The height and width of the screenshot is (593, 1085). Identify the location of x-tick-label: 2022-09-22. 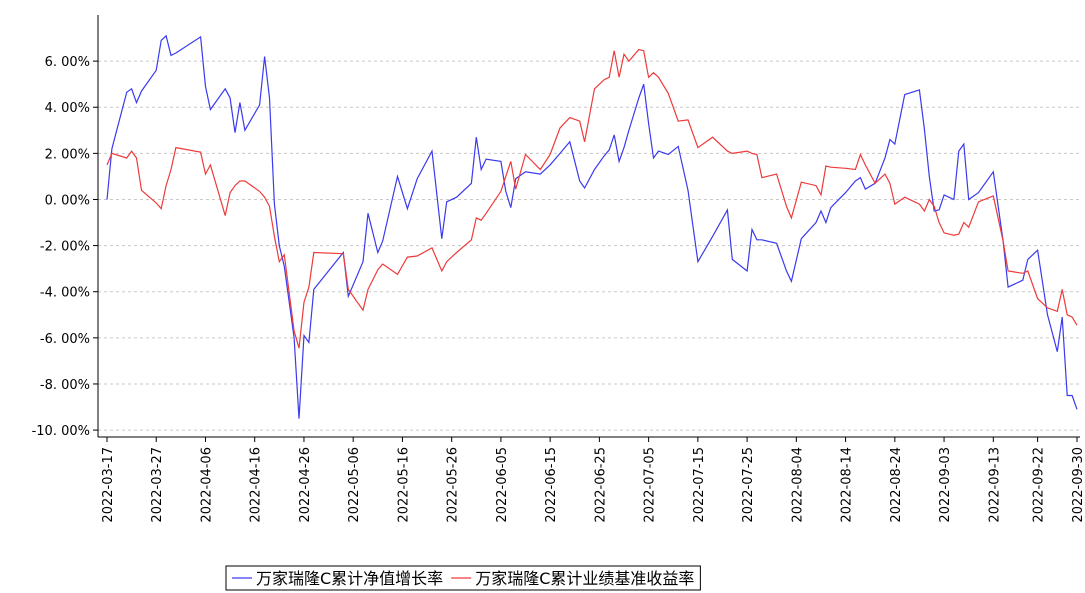
(1039, 485).